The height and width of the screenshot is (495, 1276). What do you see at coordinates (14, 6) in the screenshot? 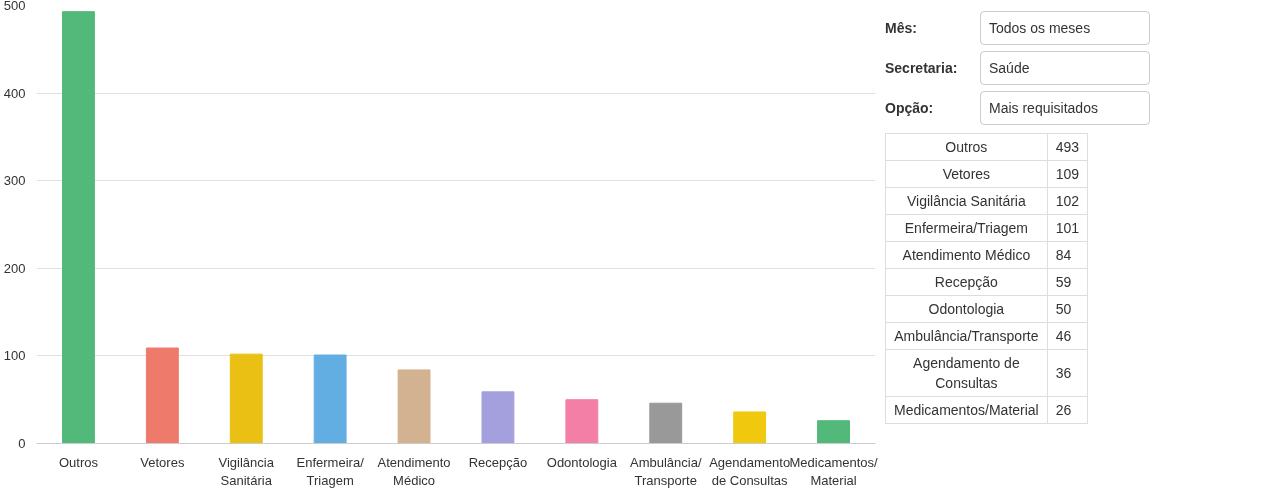
I see `y-tick-label: 500` at bounding box center [14, 6].